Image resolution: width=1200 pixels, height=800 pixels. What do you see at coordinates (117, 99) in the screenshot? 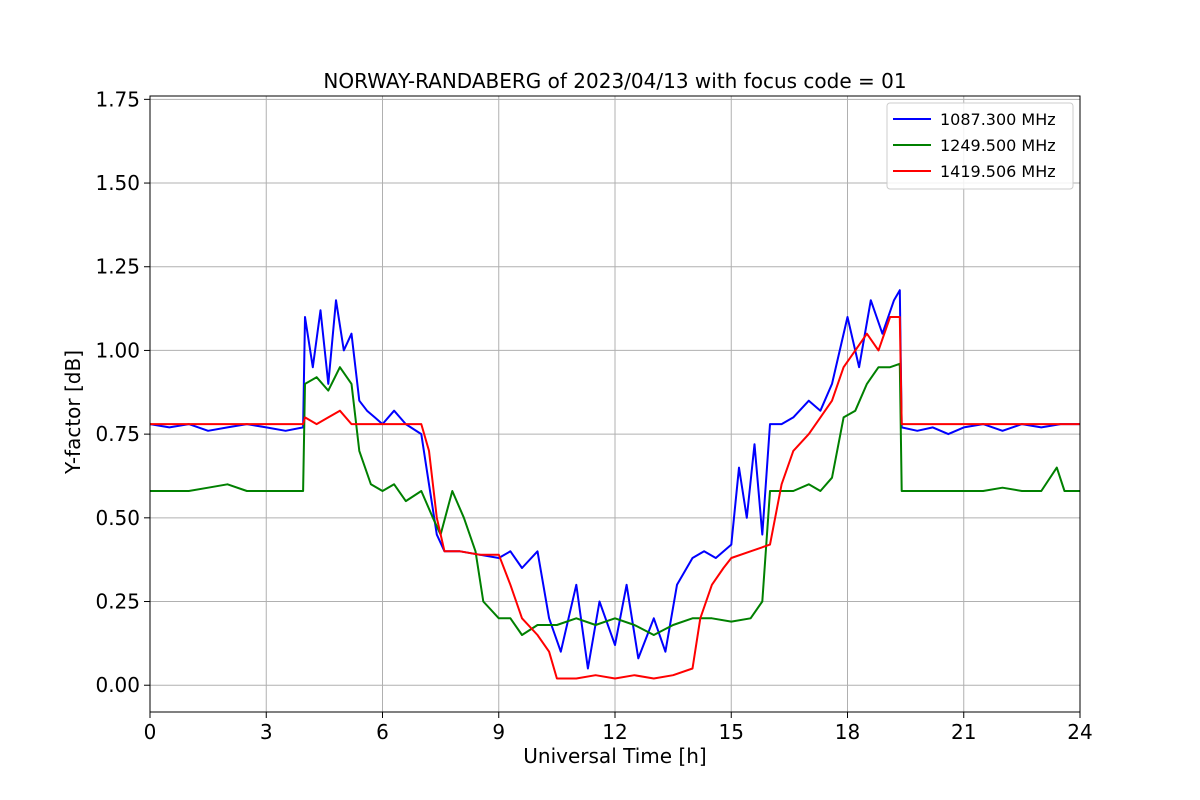
I see `y-tick-label: 1.75` at bounding box center [117, 99].